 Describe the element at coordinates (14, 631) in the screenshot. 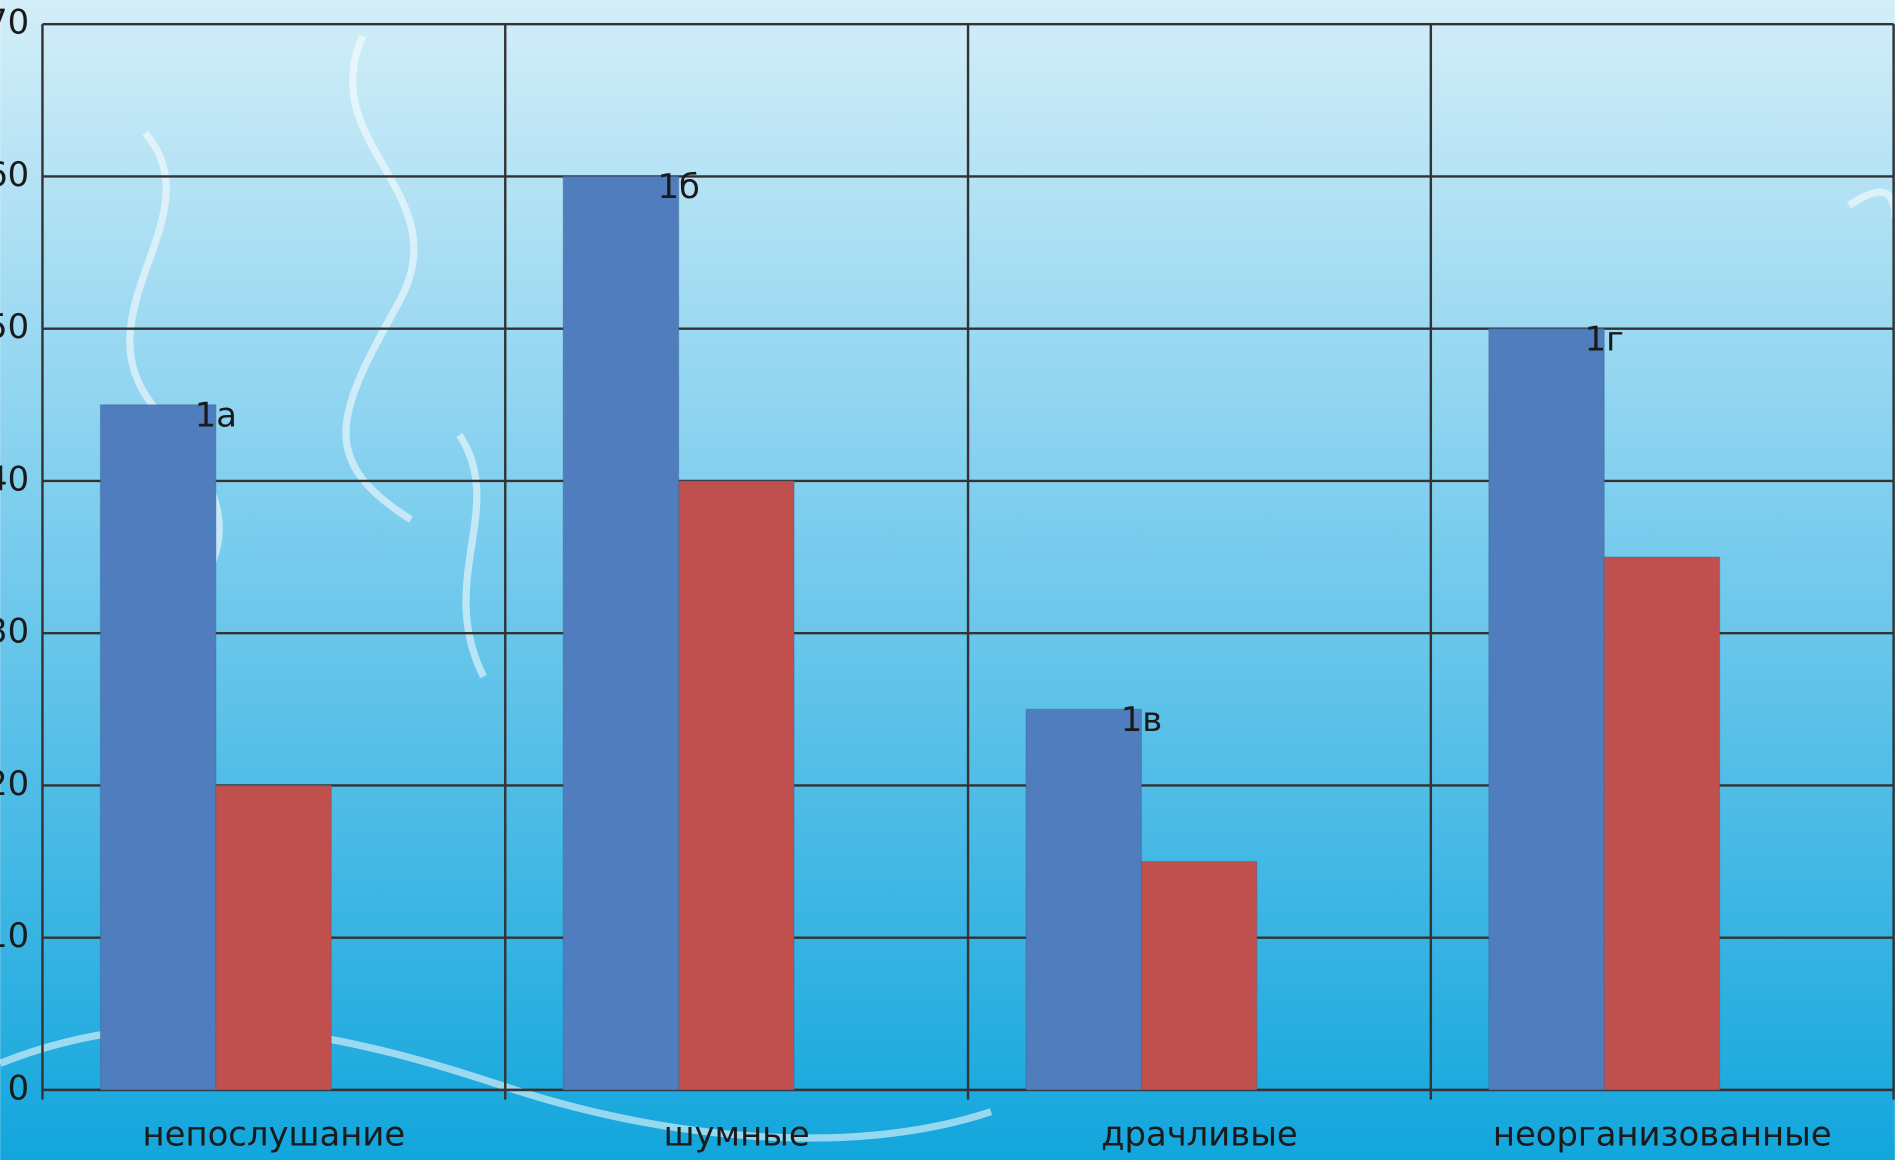

I see `y-tick-label: 30` at that location.